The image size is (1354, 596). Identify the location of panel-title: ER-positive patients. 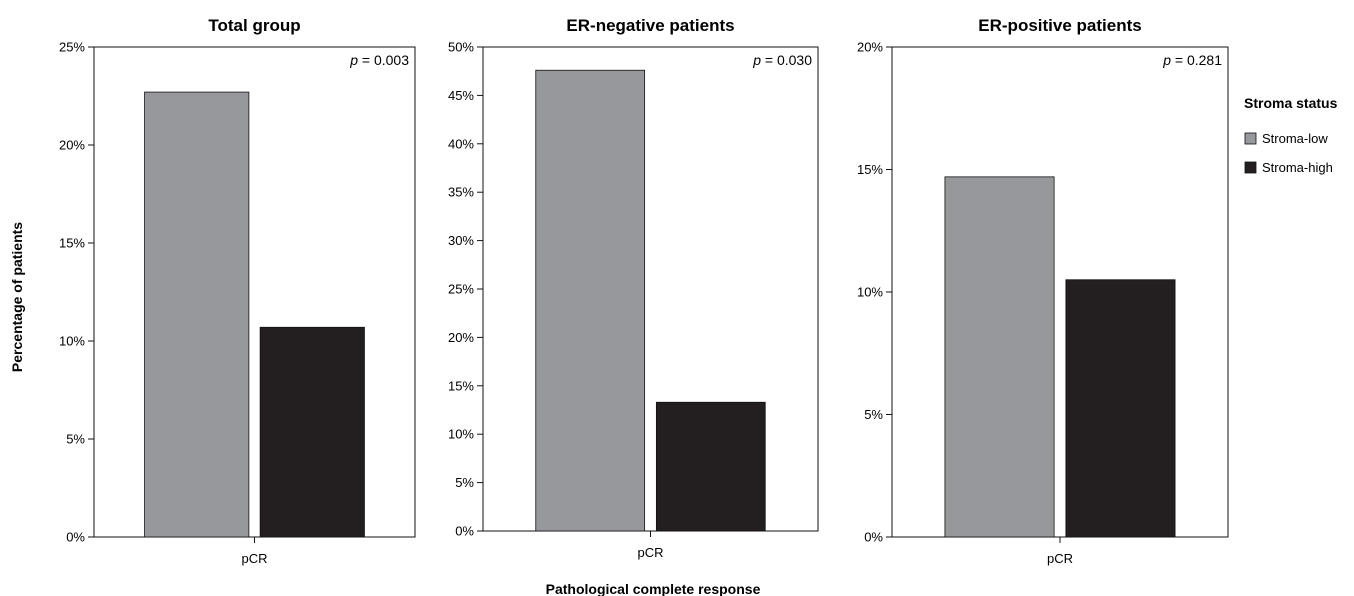
(1059, 25).